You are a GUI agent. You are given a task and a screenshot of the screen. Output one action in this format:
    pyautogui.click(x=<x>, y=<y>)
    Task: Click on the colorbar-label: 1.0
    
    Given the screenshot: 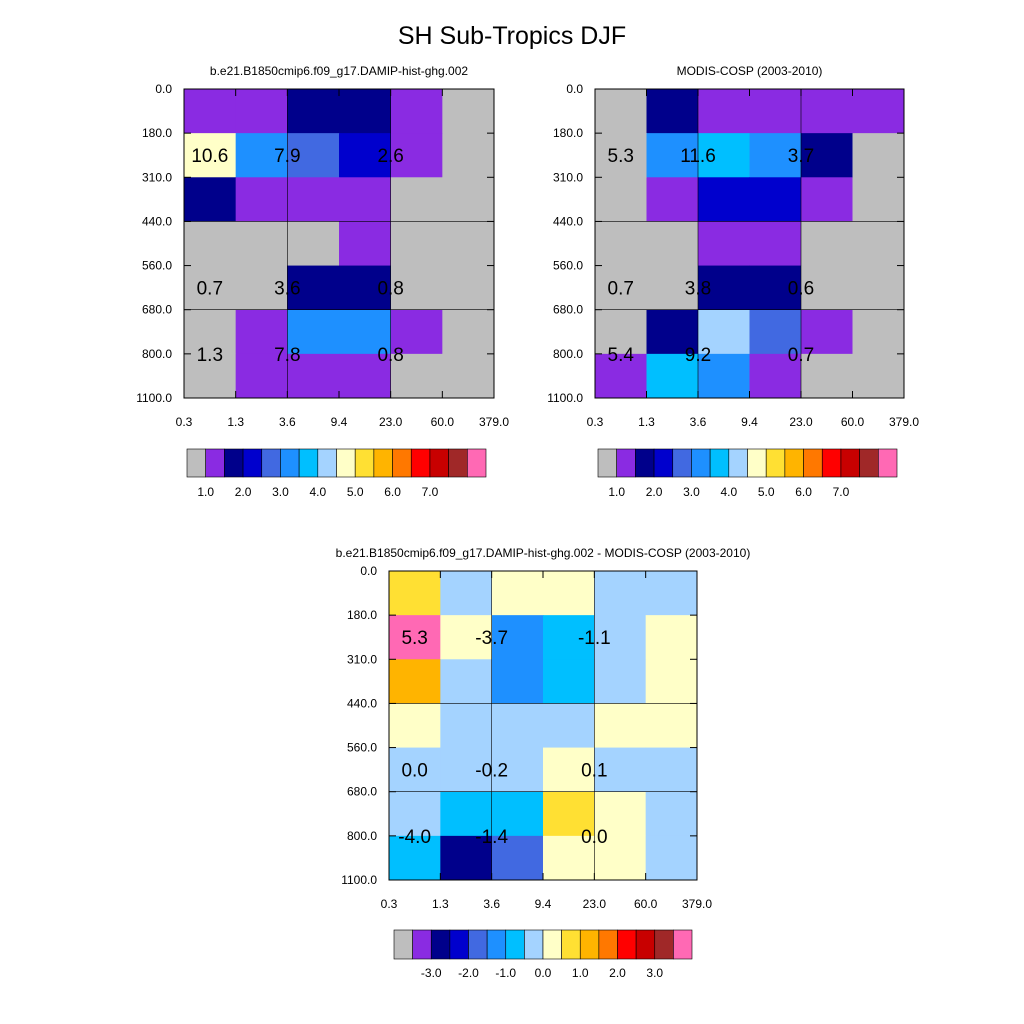 What is the action you would take?
    pyautogui.click(x=616, y=492)
    